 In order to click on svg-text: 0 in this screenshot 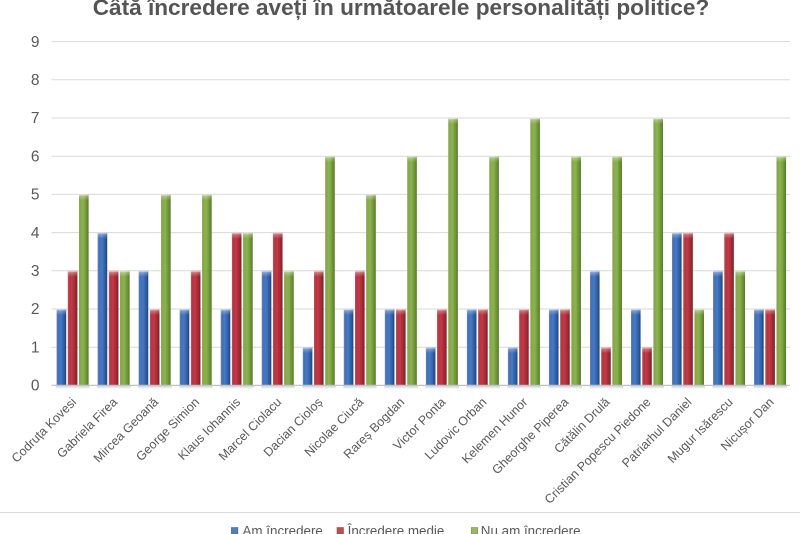, I will do `click(35, 386)`.